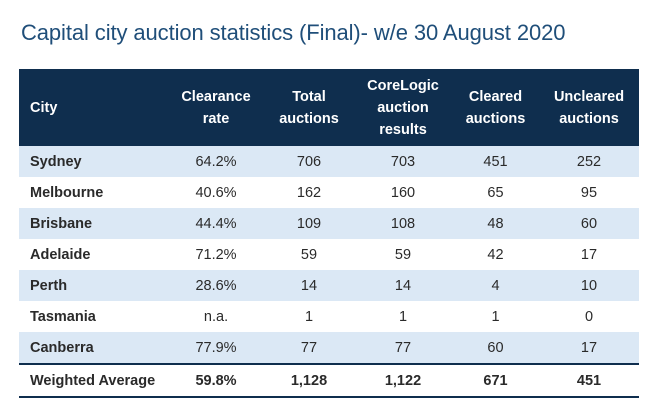 Image resolution: width=660 pixels, height=402 pixels. What do you see at coordinates (63, 316) in the screenshot?
I see `city-cell: Tasmania` at bounding box center [63, 316].